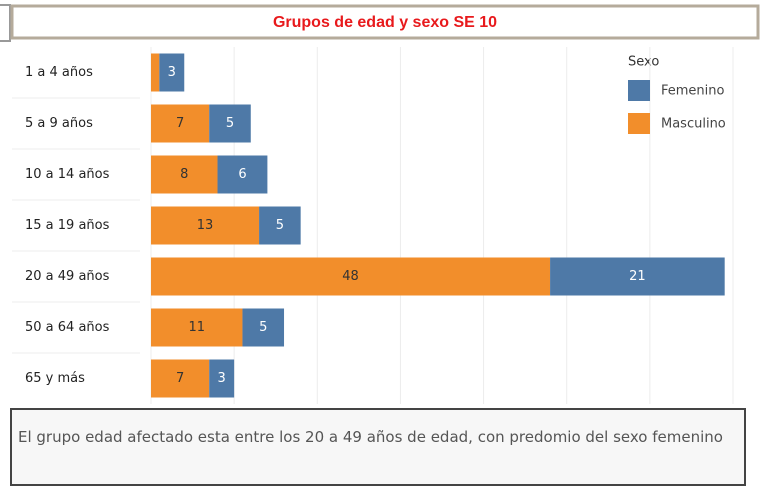  I want to click on data-label: 21, so click(637, 276).